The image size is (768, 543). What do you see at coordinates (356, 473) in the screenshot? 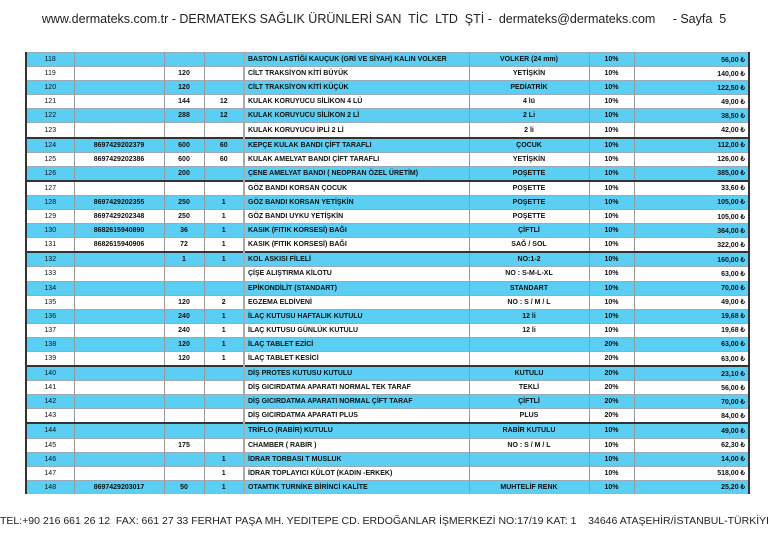
I see `product-name-cell: İDRAR TOPLAYICI KÜLOT (KADIN -ERKEK)` at bounding box center [356, 473].